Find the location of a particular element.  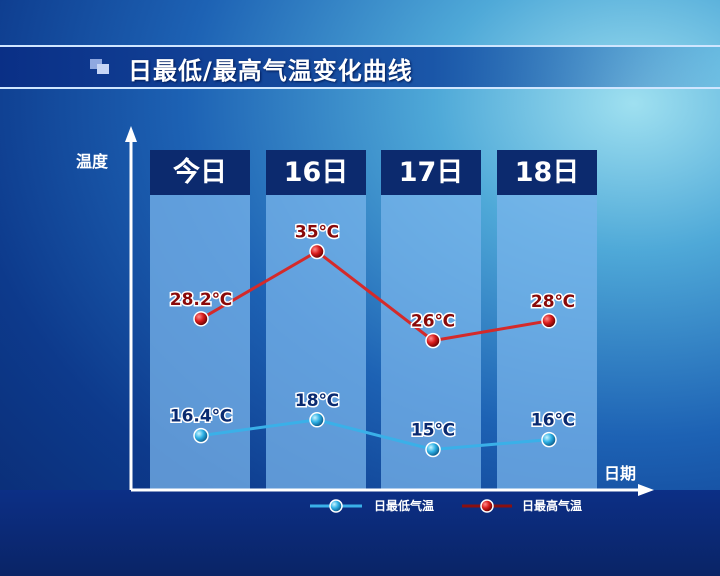

x-tick-label: 18日 is located at coordinates (547, 172).